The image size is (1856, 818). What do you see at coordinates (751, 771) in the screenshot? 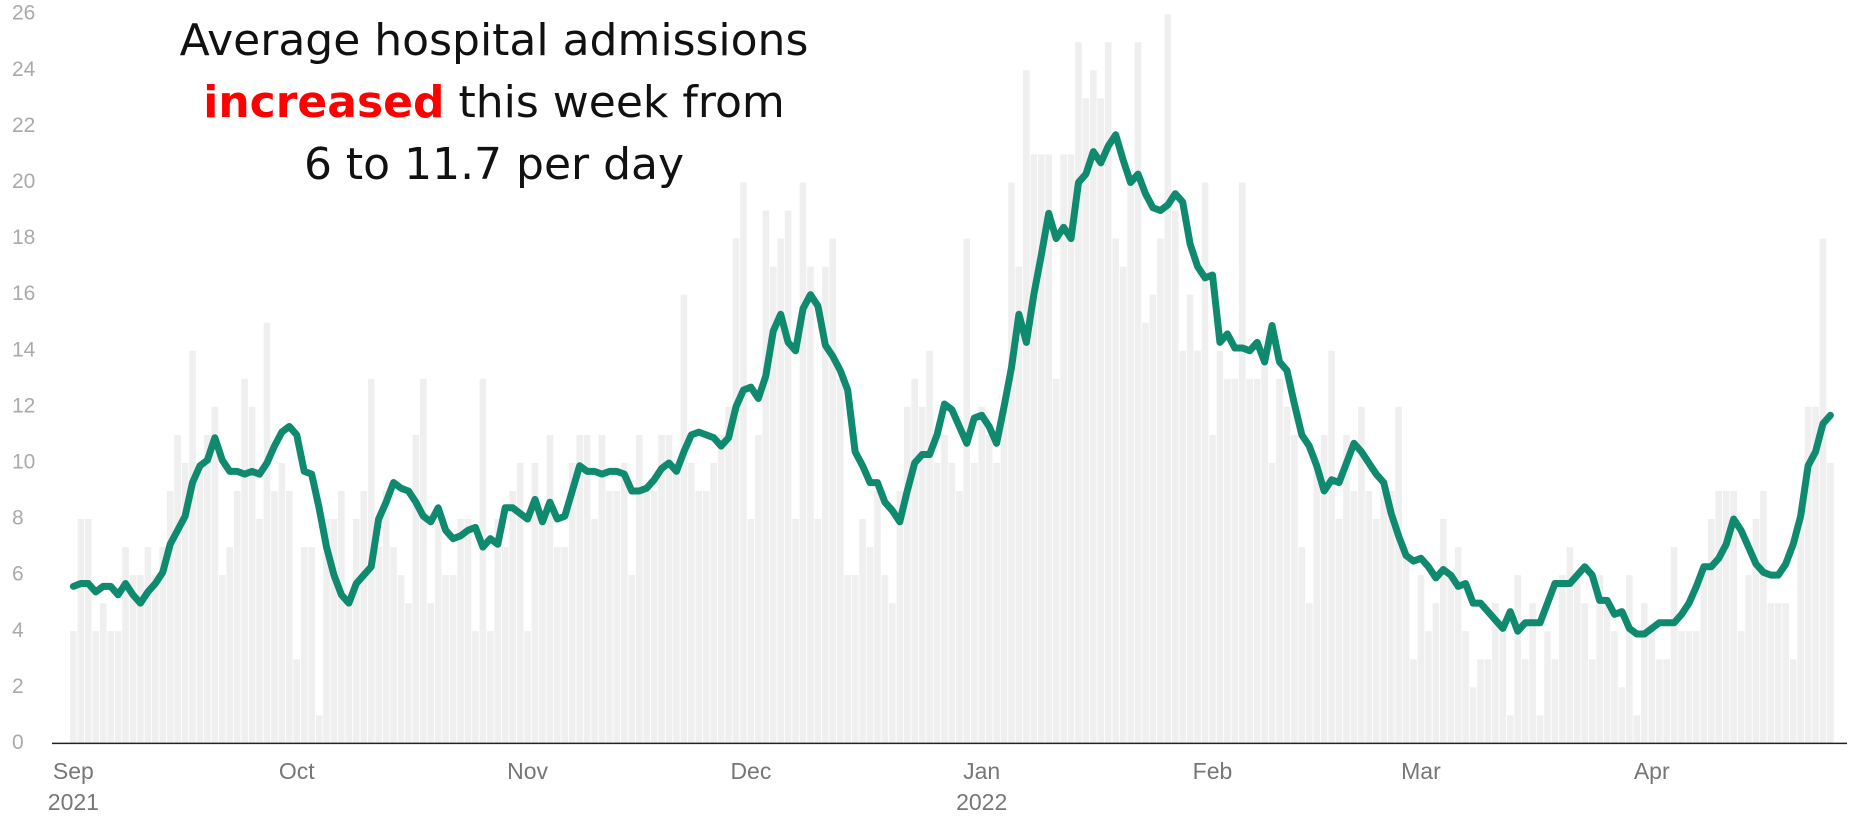
I see `x-tick-label: Dec` at bounding box center [751, 771].